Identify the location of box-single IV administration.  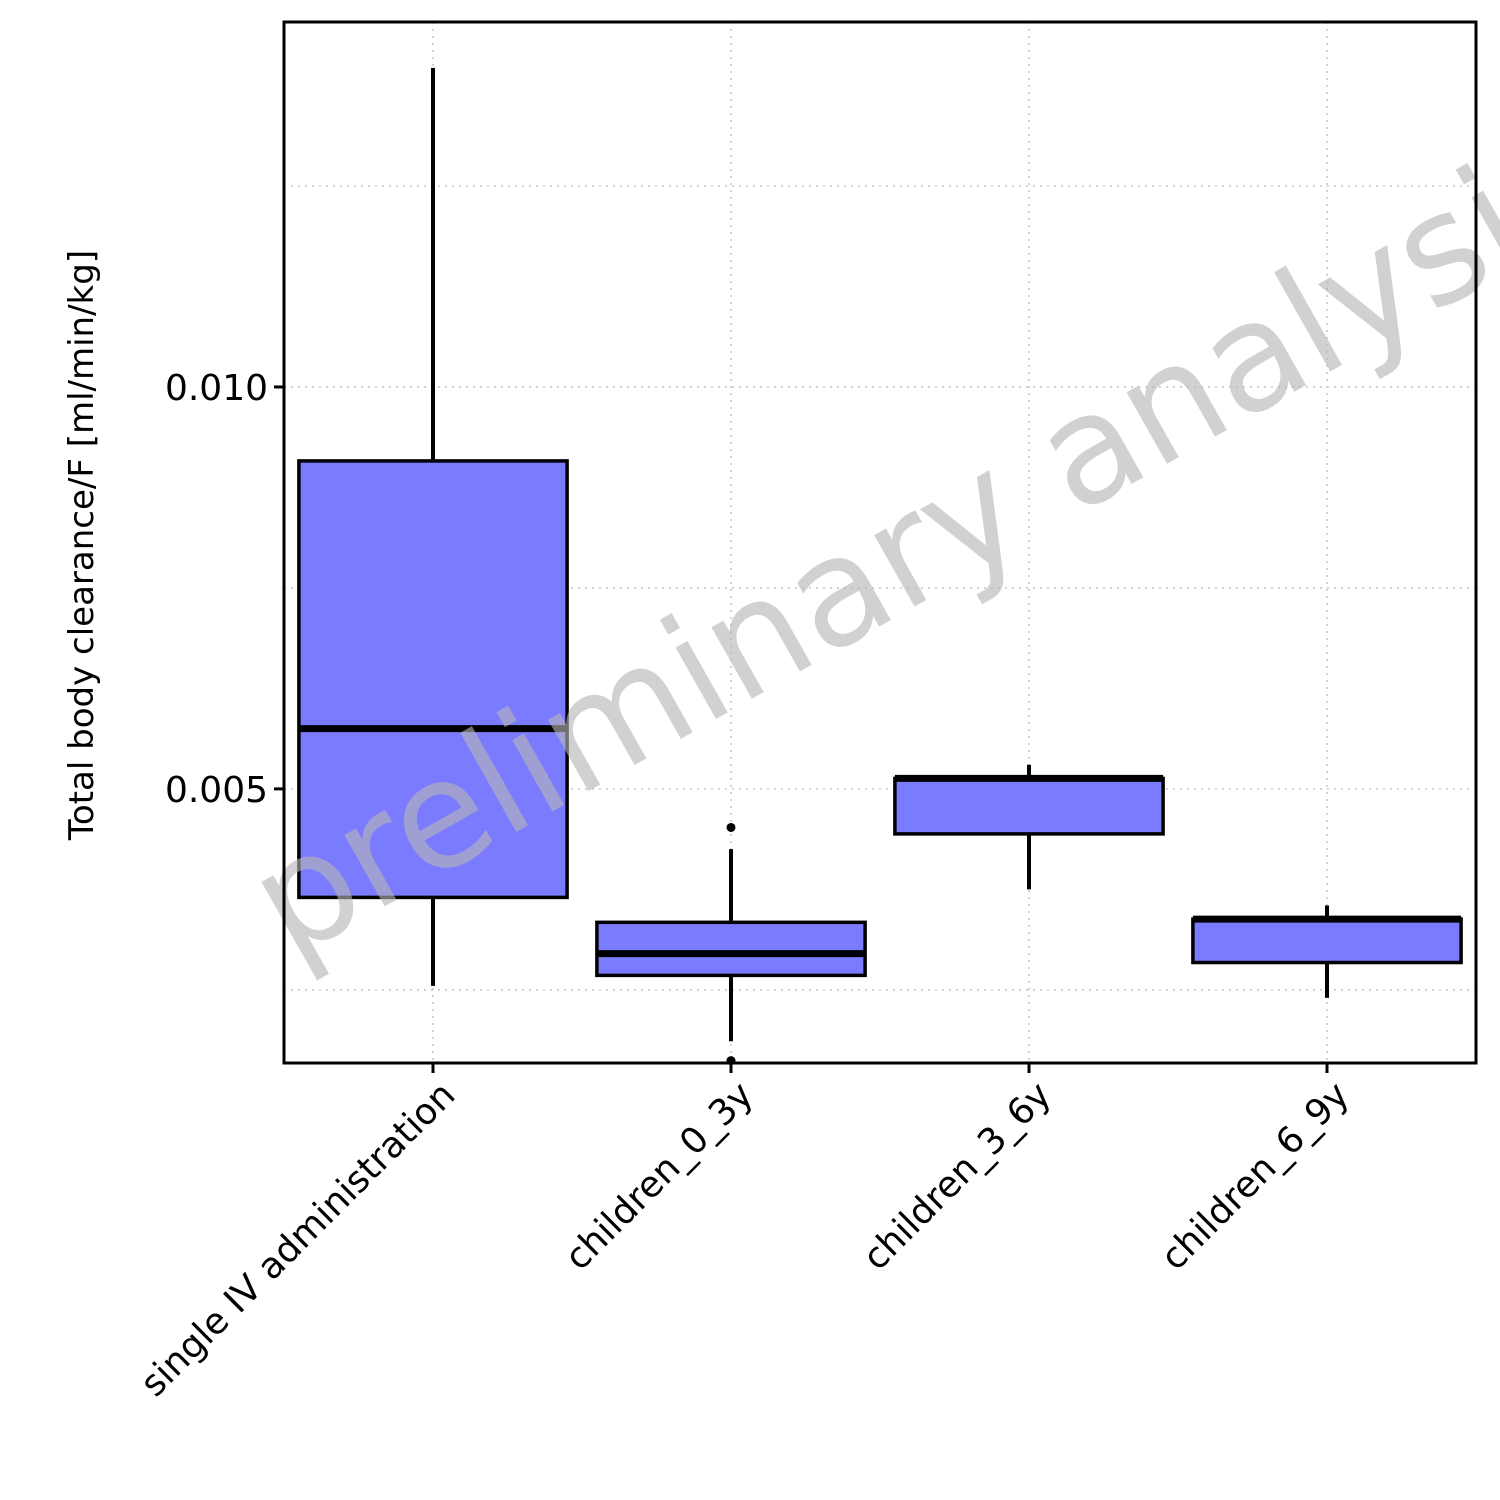
(433, 526).